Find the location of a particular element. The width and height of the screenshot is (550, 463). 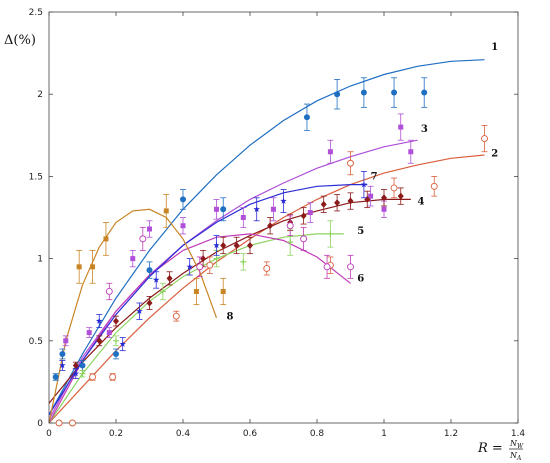

x-tick-label: 0.2 is located at coordinates (116, 434).